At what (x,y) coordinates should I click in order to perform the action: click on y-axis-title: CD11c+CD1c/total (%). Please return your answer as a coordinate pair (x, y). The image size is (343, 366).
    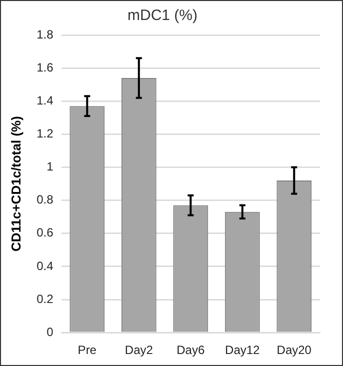
    Looking at the image, I should click on (16, 184).